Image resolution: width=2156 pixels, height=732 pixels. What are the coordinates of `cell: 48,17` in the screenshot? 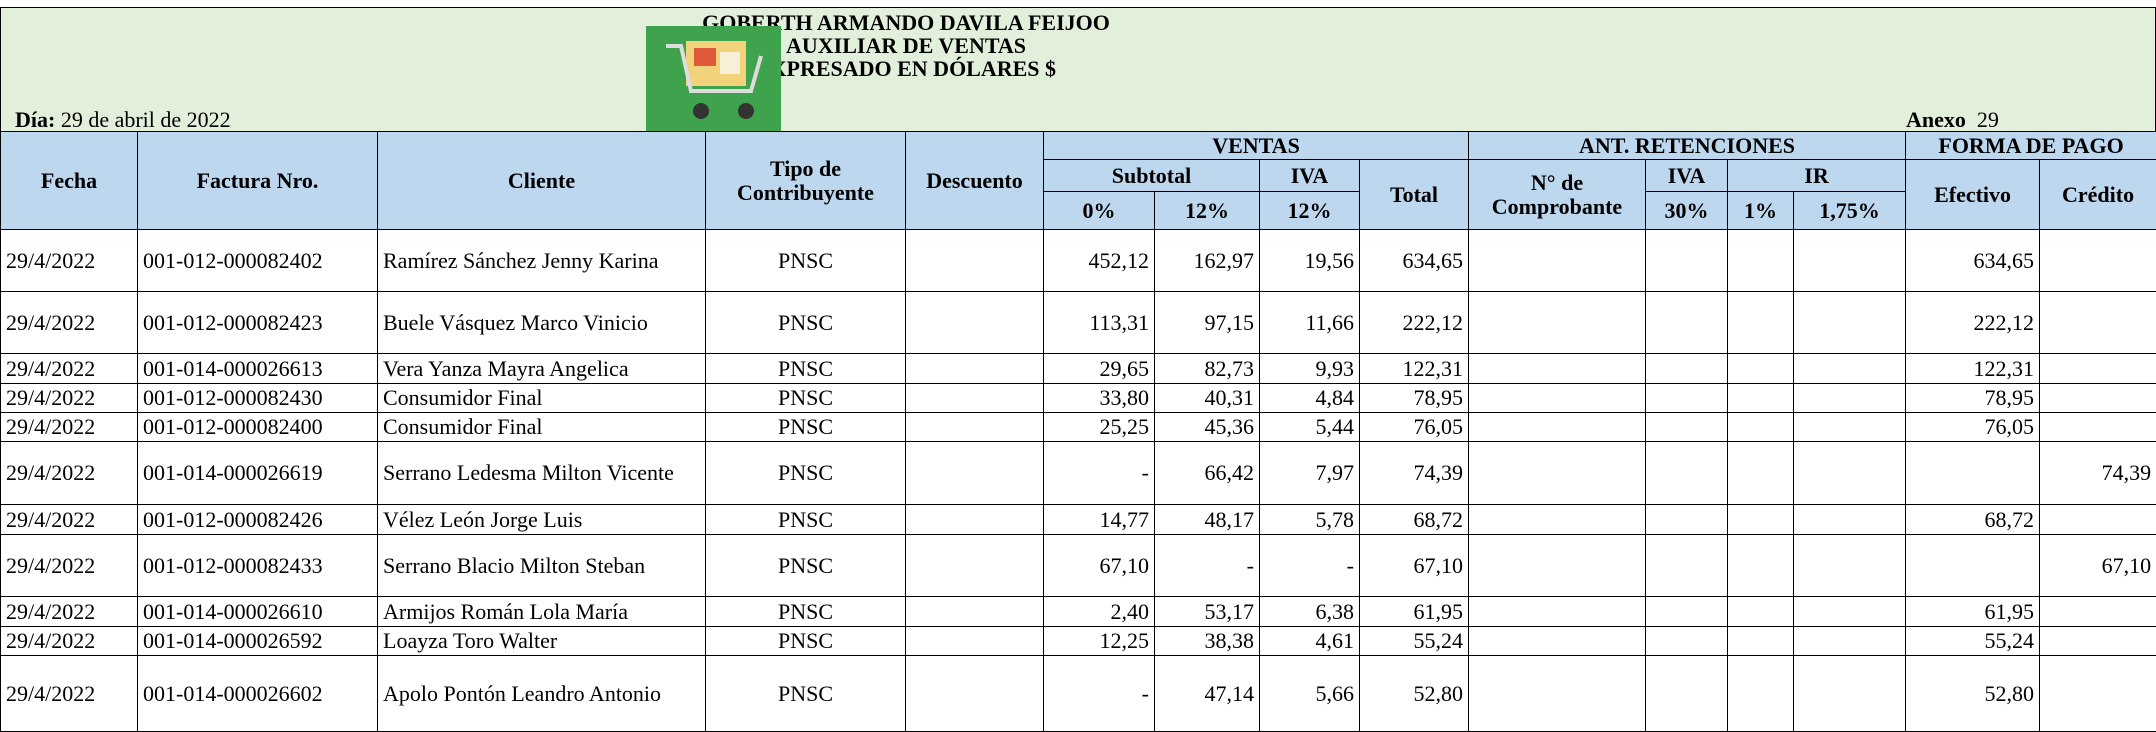 It's located at (1207, 519).